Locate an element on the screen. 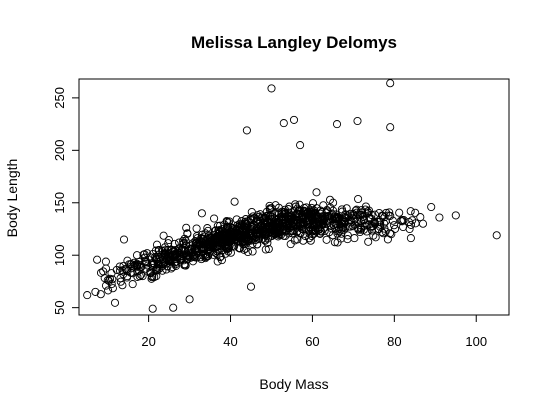 The width and height of the screenshot is (550, 414). chart-title: Melissa Langley Delomys is located at coordinates (294, 42).